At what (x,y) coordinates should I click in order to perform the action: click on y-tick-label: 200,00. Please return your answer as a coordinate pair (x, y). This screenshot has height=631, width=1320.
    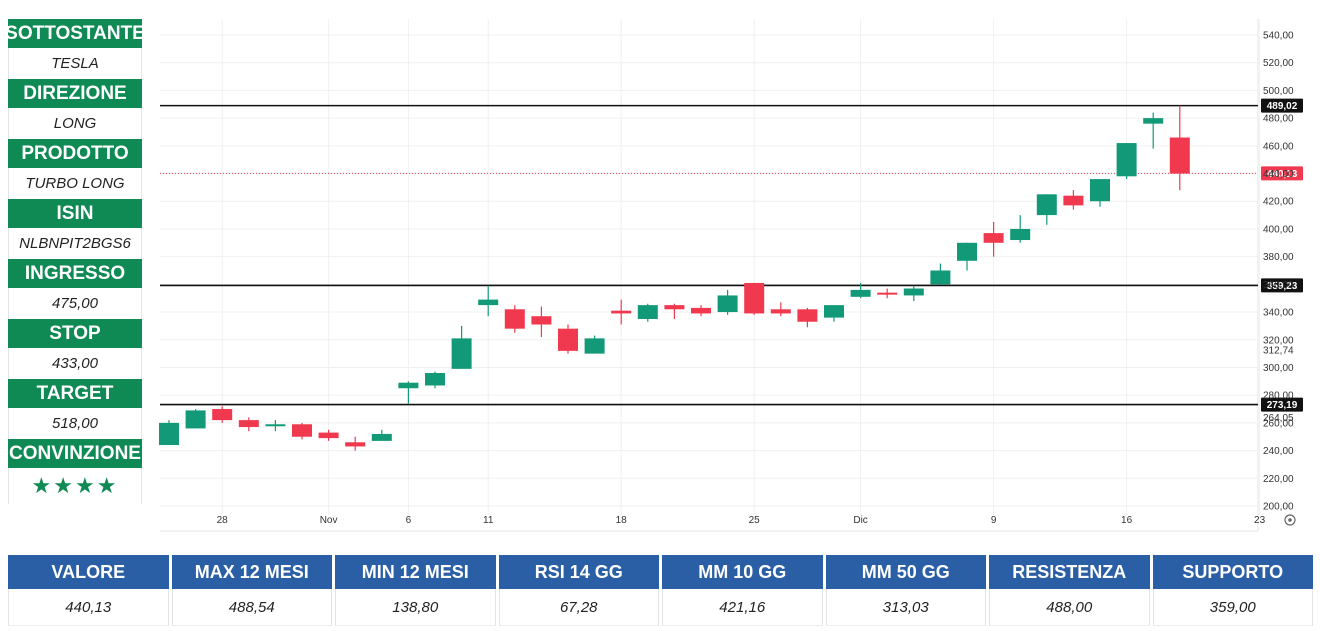
    Looking at the image, I should click on (1278, 507).